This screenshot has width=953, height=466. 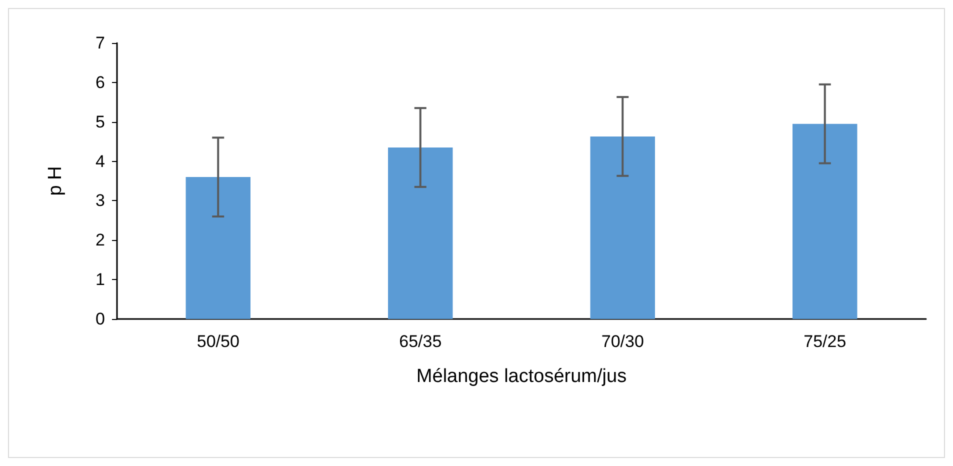 What do you see at coordinates (825, 341) in the screenshot?
I see `x-tick-label: 75/25` at bounding box center [825, 341].